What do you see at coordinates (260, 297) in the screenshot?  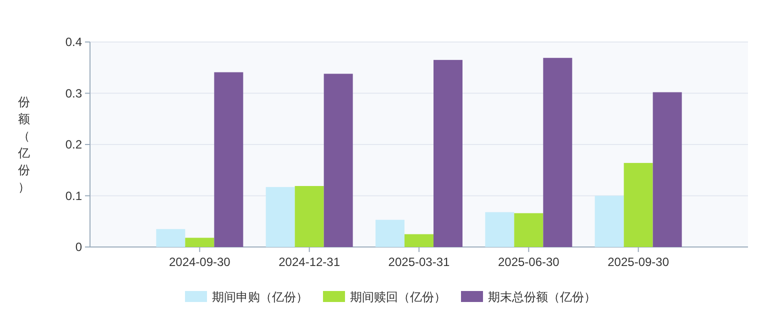 I see `legend-label: 期间申购（亿份）` at bounding box center [260, 297].